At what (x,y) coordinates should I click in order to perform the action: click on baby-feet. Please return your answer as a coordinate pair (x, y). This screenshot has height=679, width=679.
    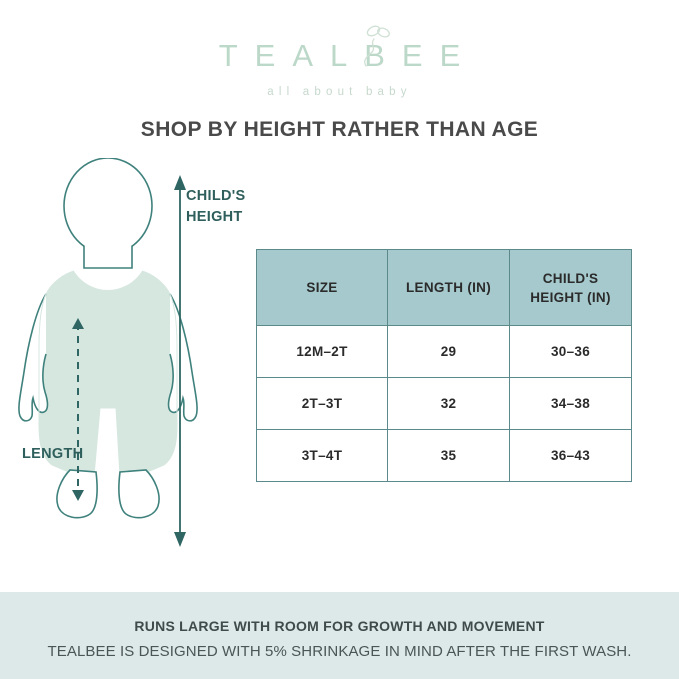
    Looking at the image, I should click on (108, 494).